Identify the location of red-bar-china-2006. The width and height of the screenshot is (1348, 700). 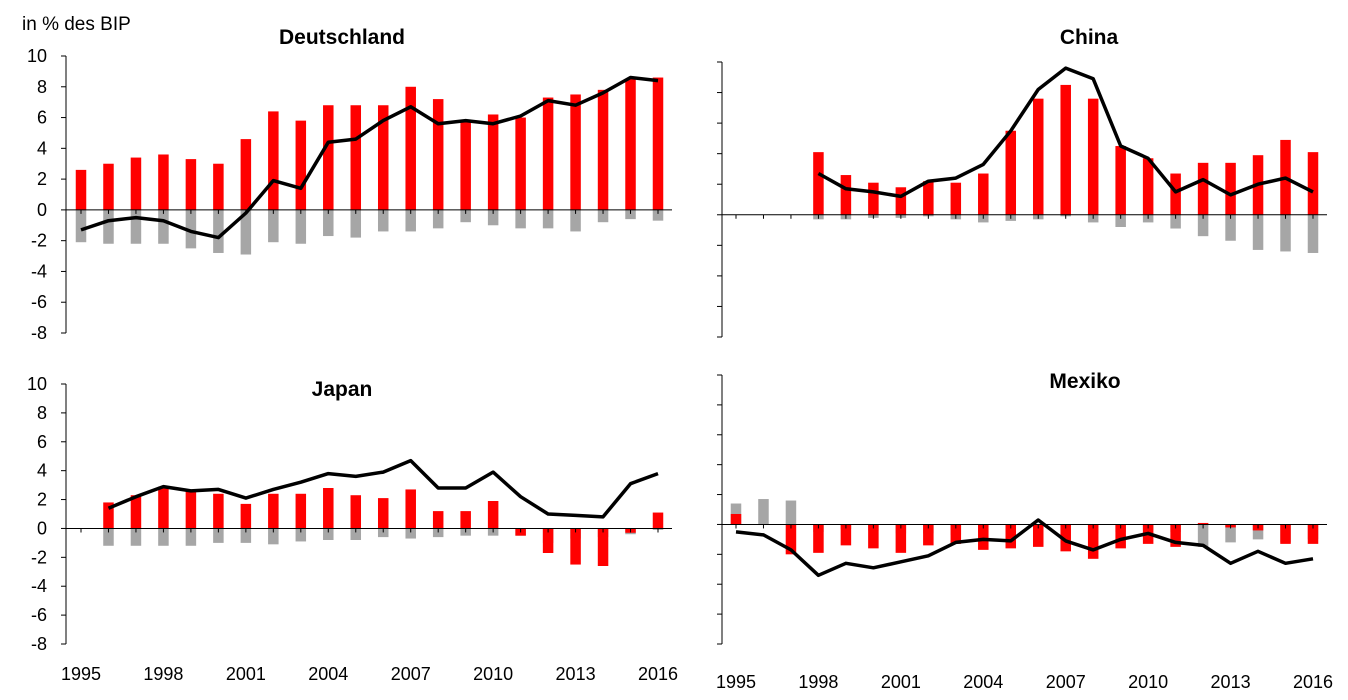
(1038, 156).